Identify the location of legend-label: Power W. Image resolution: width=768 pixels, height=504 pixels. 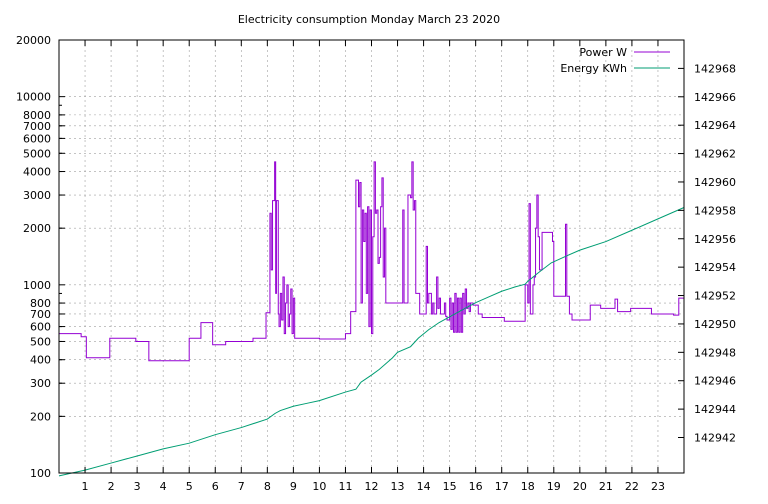
(603, 52).